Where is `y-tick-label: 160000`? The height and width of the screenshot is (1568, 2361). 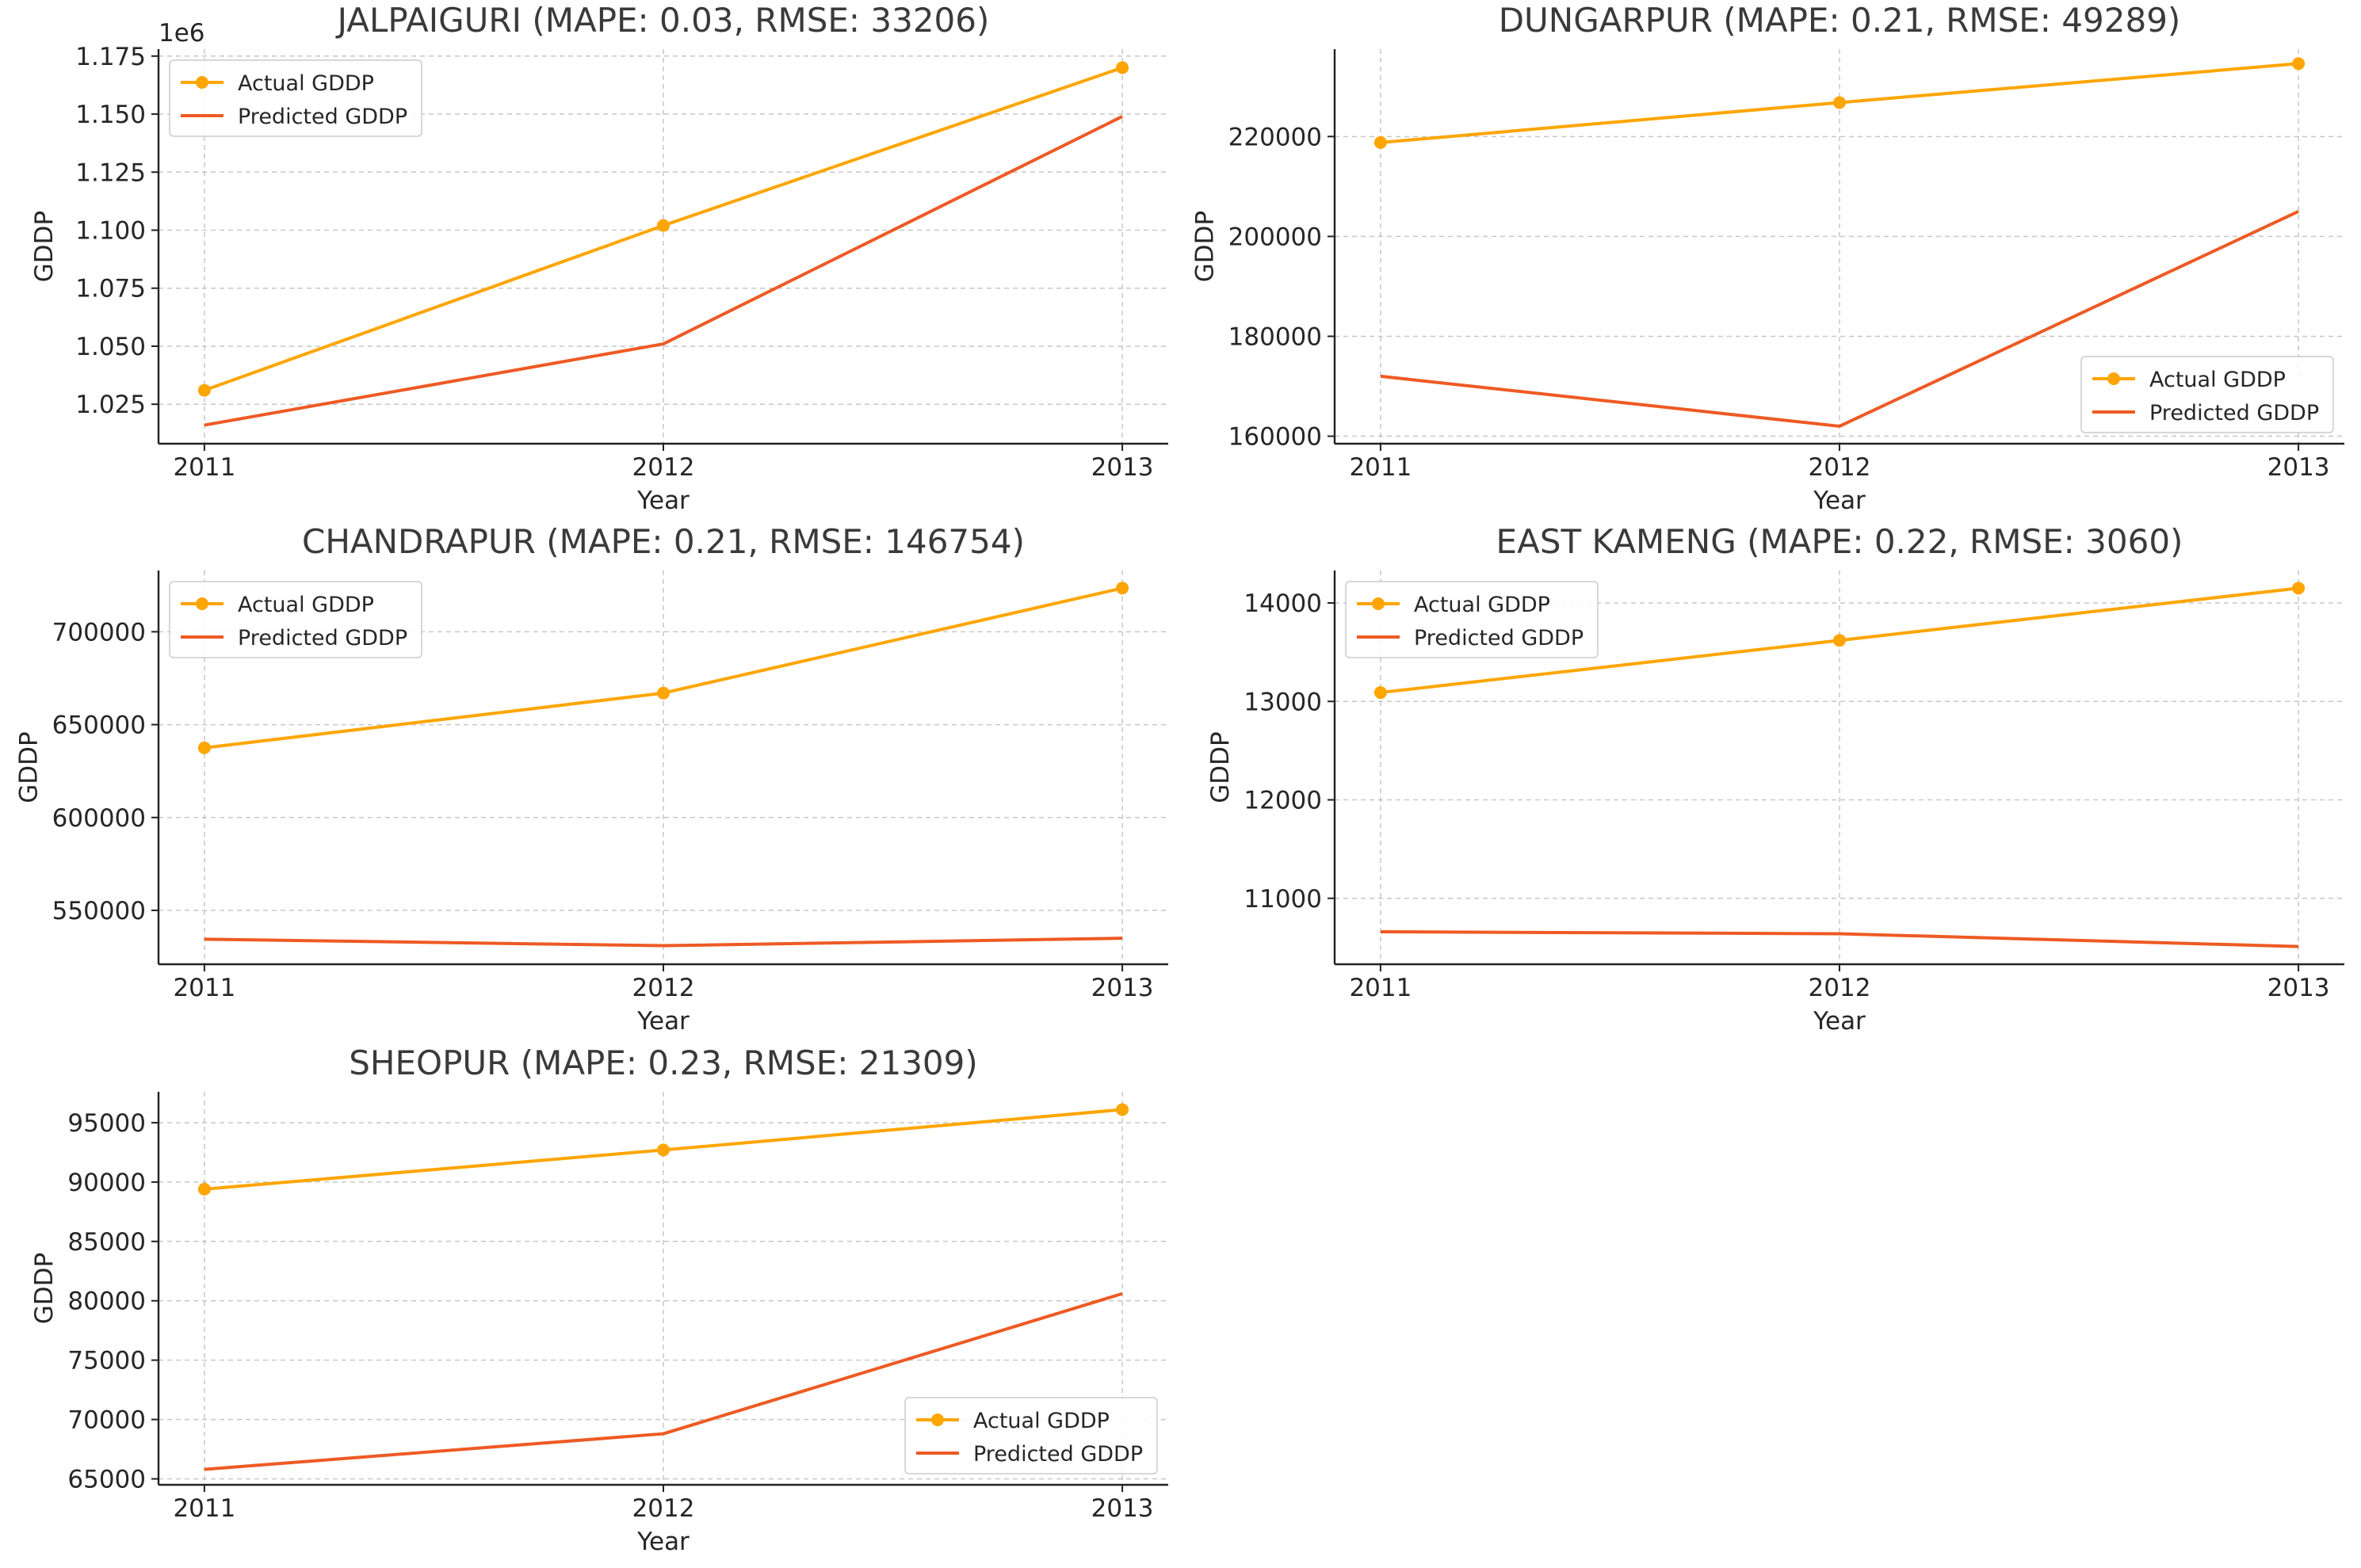
y-tick-label: 160000 is located at coordinates (1275, 437).